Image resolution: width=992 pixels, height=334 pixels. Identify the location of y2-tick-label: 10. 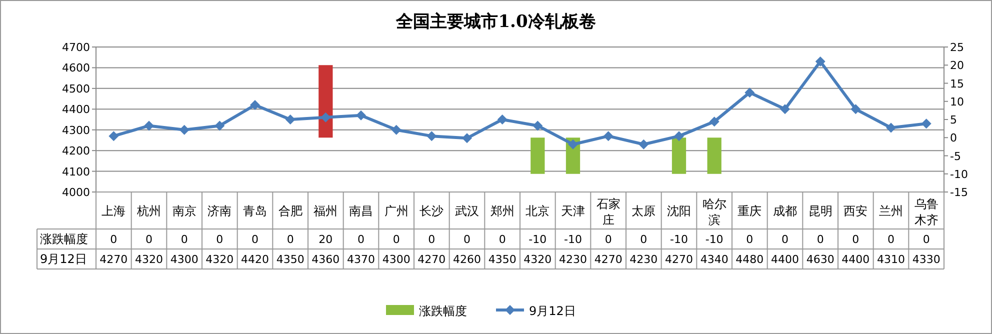
(957, 101).